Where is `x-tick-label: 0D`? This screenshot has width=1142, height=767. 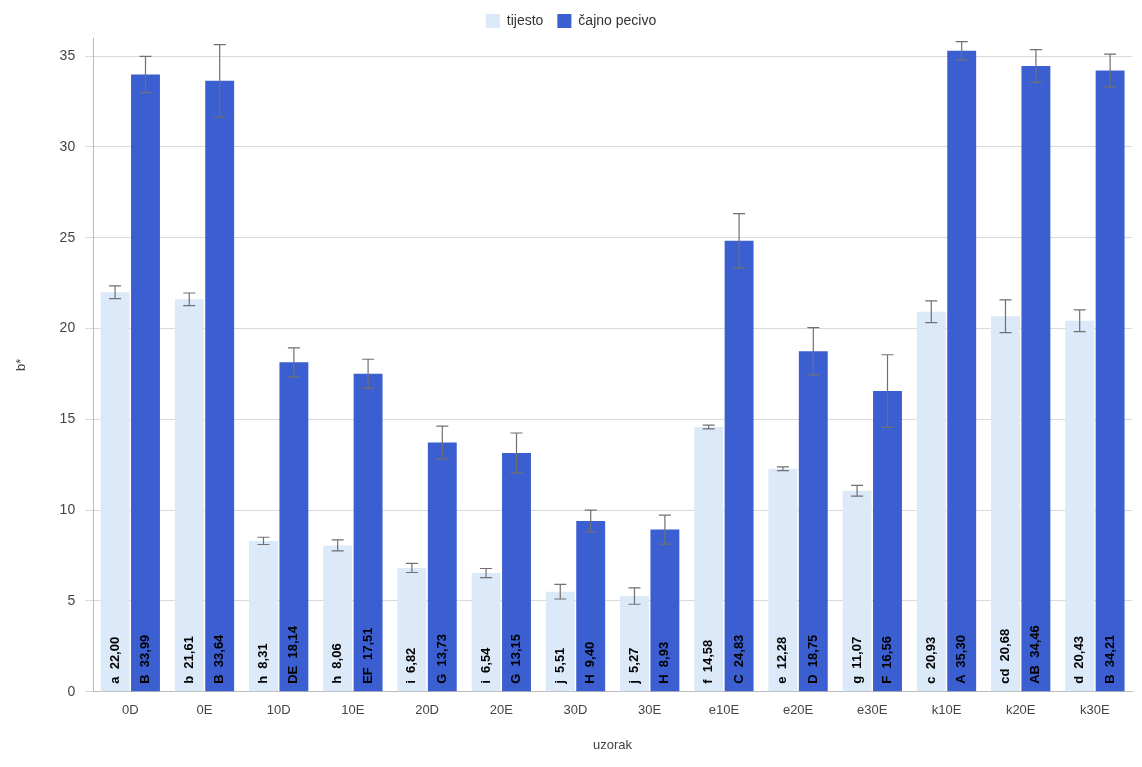
x-tick-label: 0D is located at coordinates (130, 710).